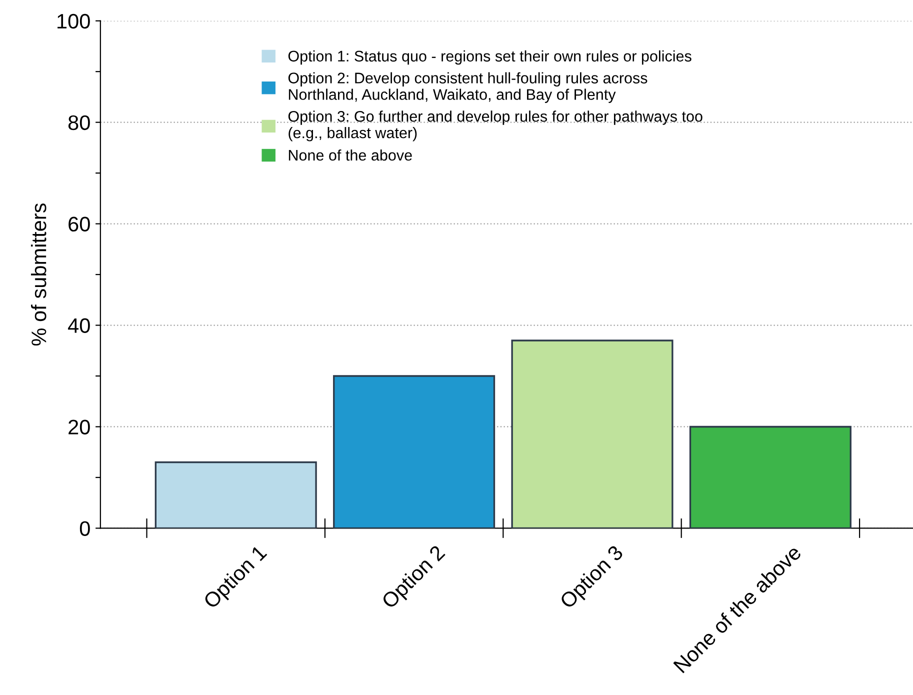 The height and width of the screenshot is (695, 913). What do you see at coordinates (79, 224) in the screenshot?
I see `y-tick-label: 60` at bounding box center [79, 224].